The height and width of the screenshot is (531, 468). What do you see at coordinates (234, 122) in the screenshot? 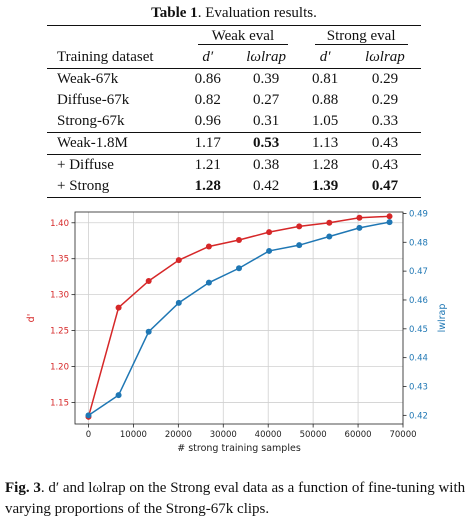
I see `table-row: Strong-67k 0.96 0.31 1.05 0.33` at bounding box center [234, 122].